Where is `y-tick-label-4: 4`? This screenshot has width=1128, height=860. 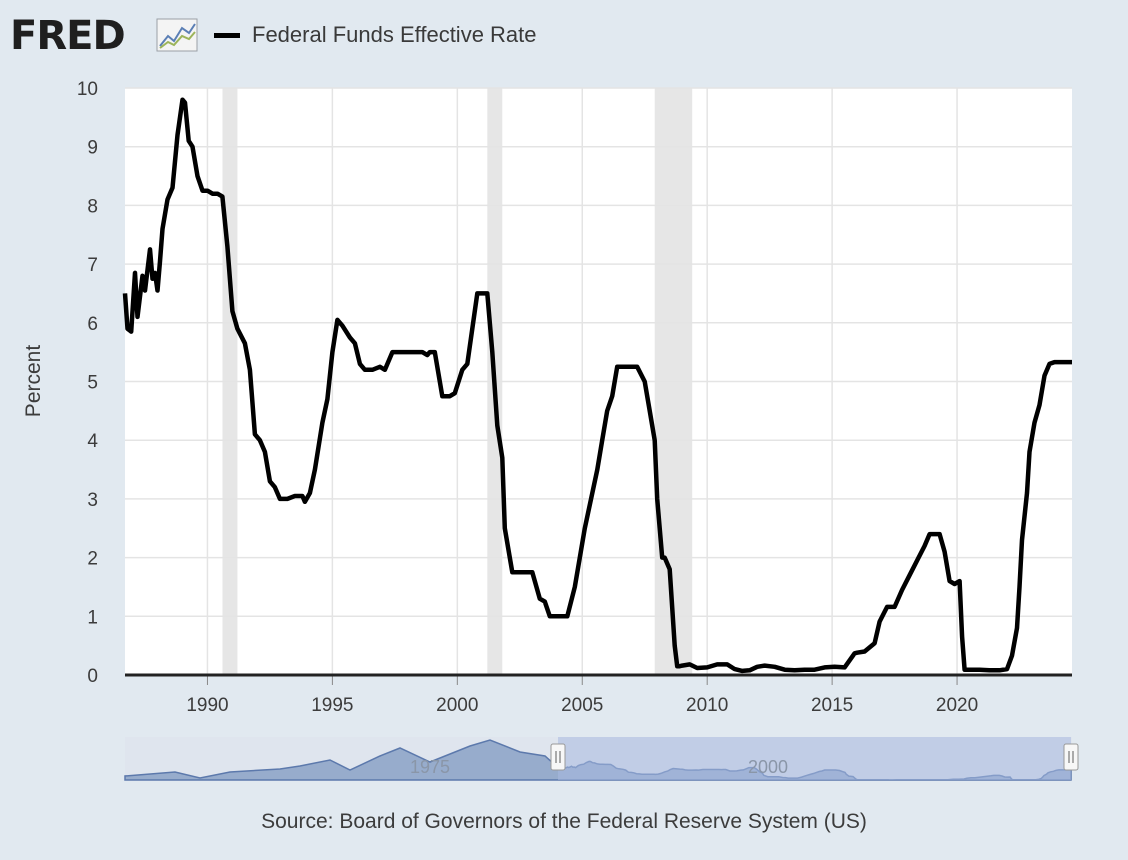 y-tick-label-4: 4 is located at coordinates (92, 441).